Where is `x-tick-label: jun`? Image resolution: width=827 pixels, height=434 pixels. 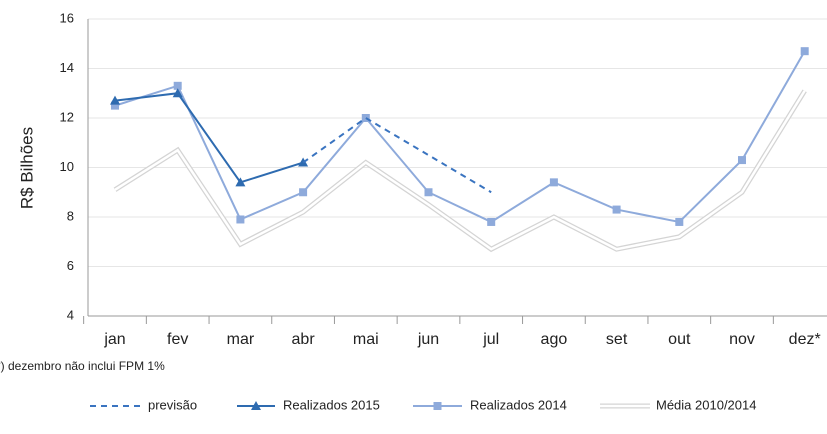 x-tick-label: jun is located at coordinates (428, 339).